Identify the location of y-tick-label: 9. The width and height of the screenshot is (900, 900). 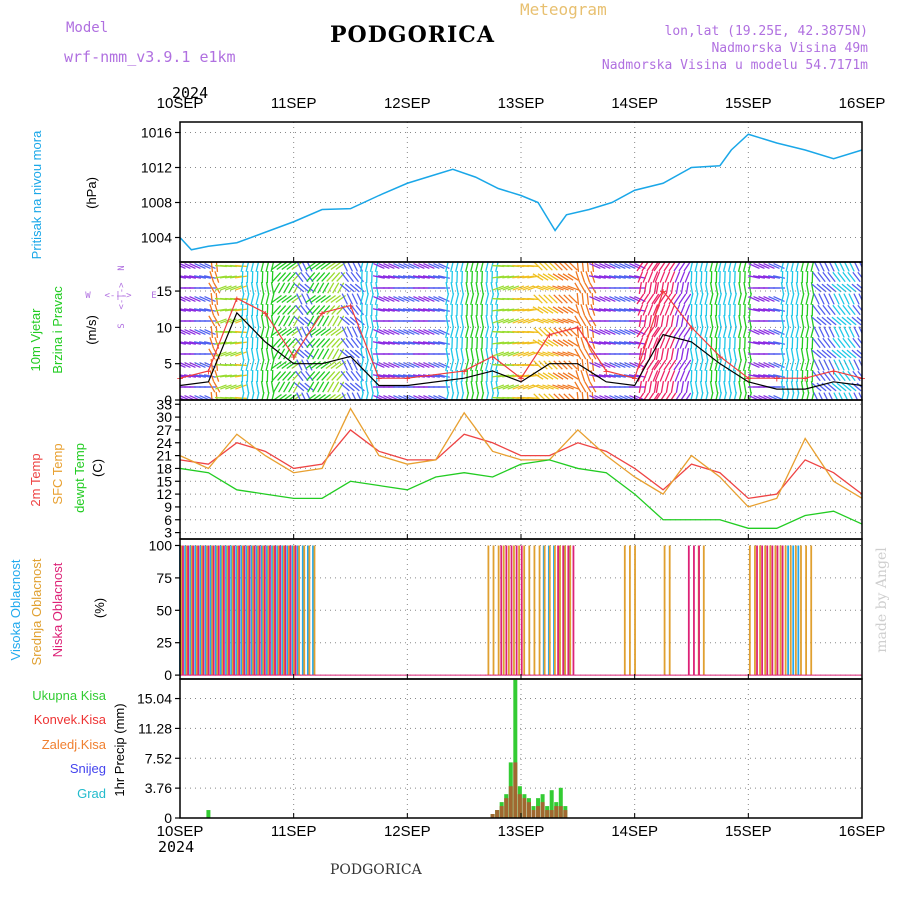
(168, 507).